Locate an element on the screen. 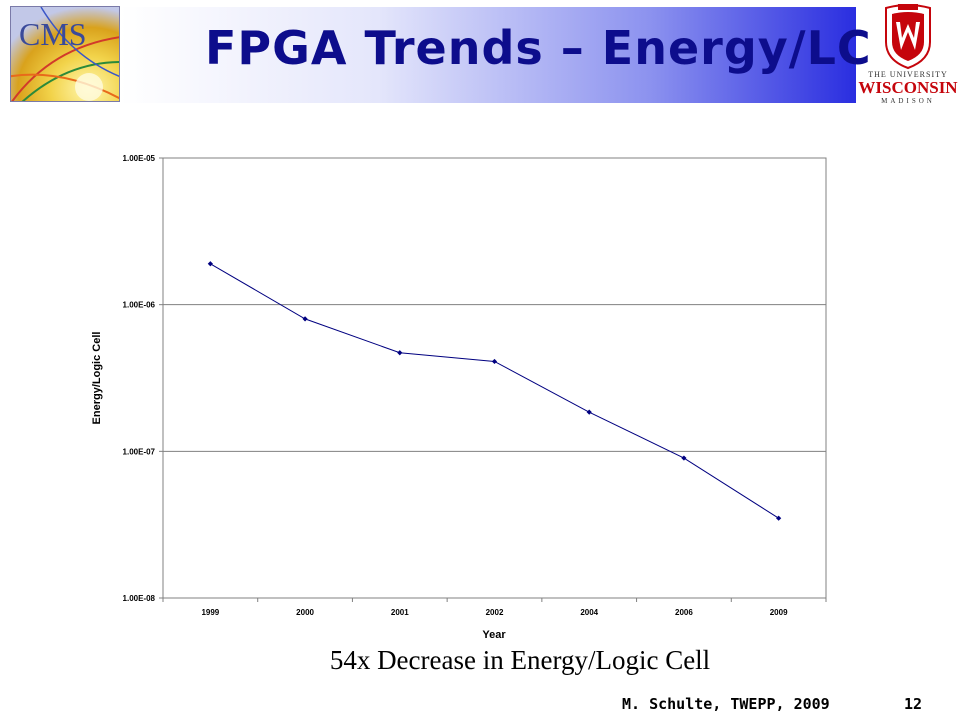 Image resolution: width=960 pixels, height=720 pixels. y-tick-label-3: 1.00E-08 is located at coordinates (139, 598).